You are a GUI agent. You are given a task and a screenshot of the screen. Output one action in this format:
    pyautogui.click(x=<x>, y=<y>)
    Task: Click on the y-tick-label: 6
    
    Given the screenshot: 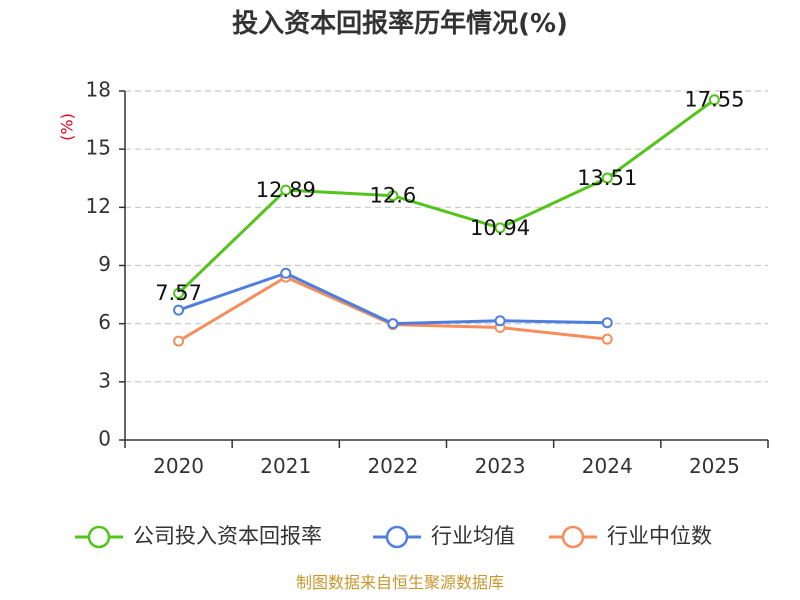 What is the action you would take?
    pyautogui.click(x=104, y=322)
    